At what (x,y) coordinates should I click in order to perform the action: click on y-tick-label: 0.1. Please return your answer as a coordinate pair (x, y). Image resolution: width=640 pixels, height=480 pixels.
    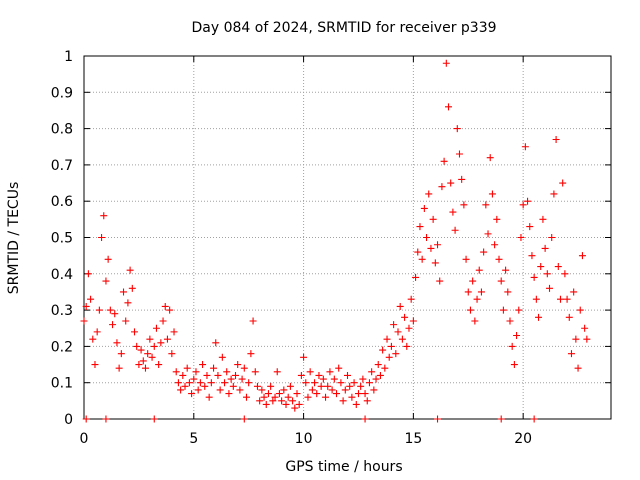
    Looking at the image, I should click on (62, 384).